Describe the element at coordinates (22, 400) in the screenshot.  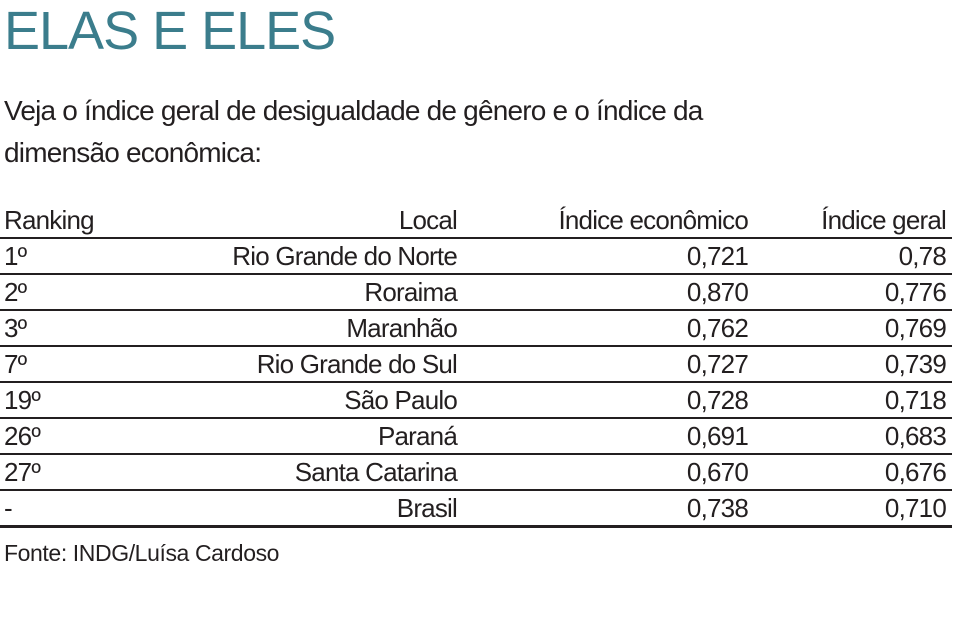
I see `table-cell: 19º` at that location.